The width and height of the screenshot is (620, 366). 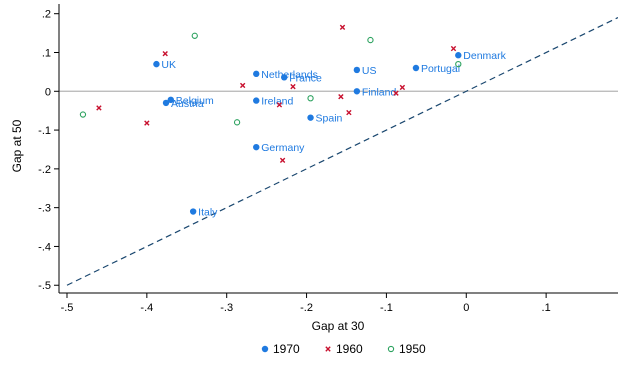 I want to click on point-label: Belgium, so click(x=195, y=101).